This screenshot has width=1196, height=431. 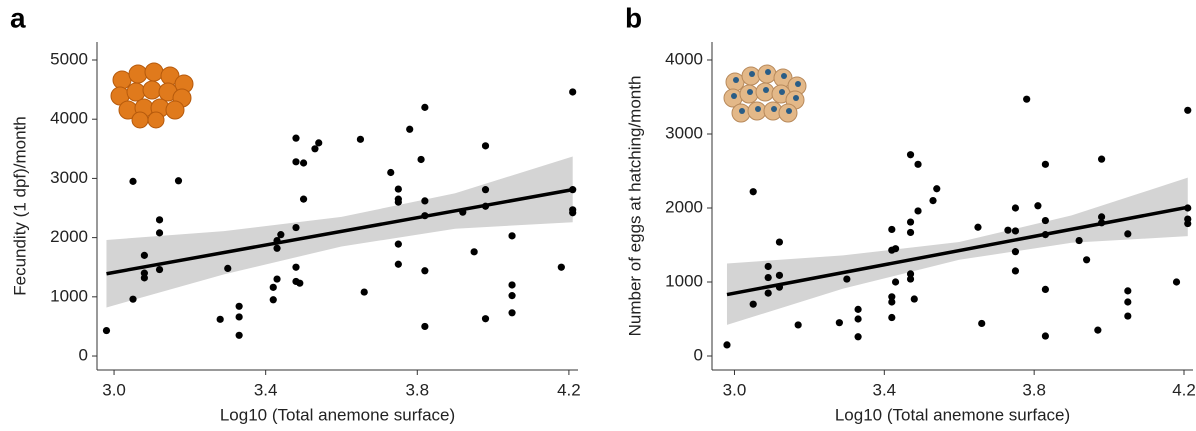 I want to click on y-tick-label: 2000, so click(x=69, y=236).